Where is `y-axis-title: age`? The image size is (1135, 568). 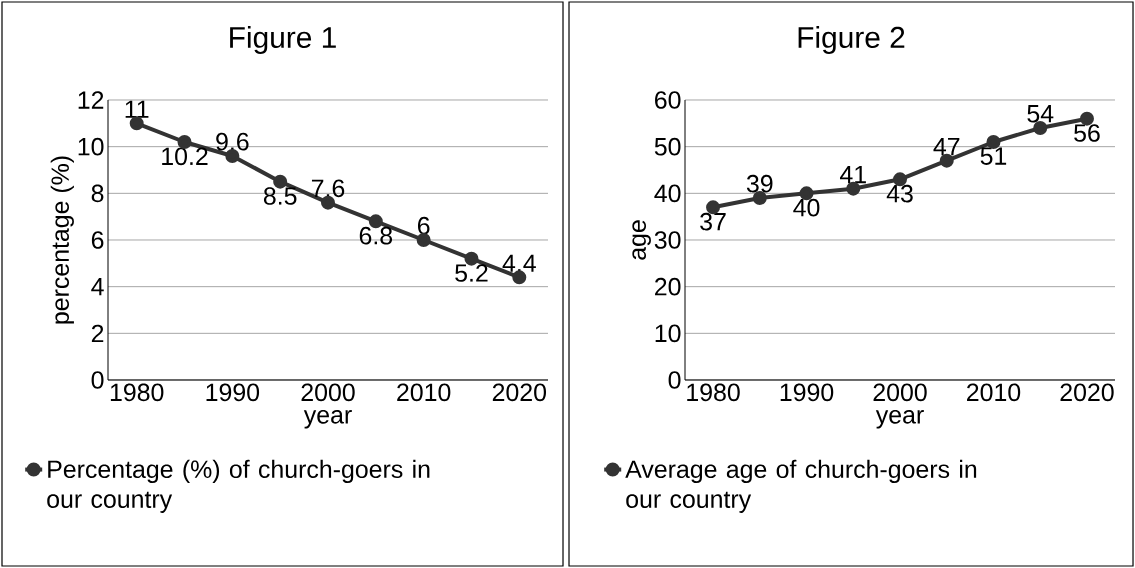
y-axis-title: age is located at coordinates (641, 240).